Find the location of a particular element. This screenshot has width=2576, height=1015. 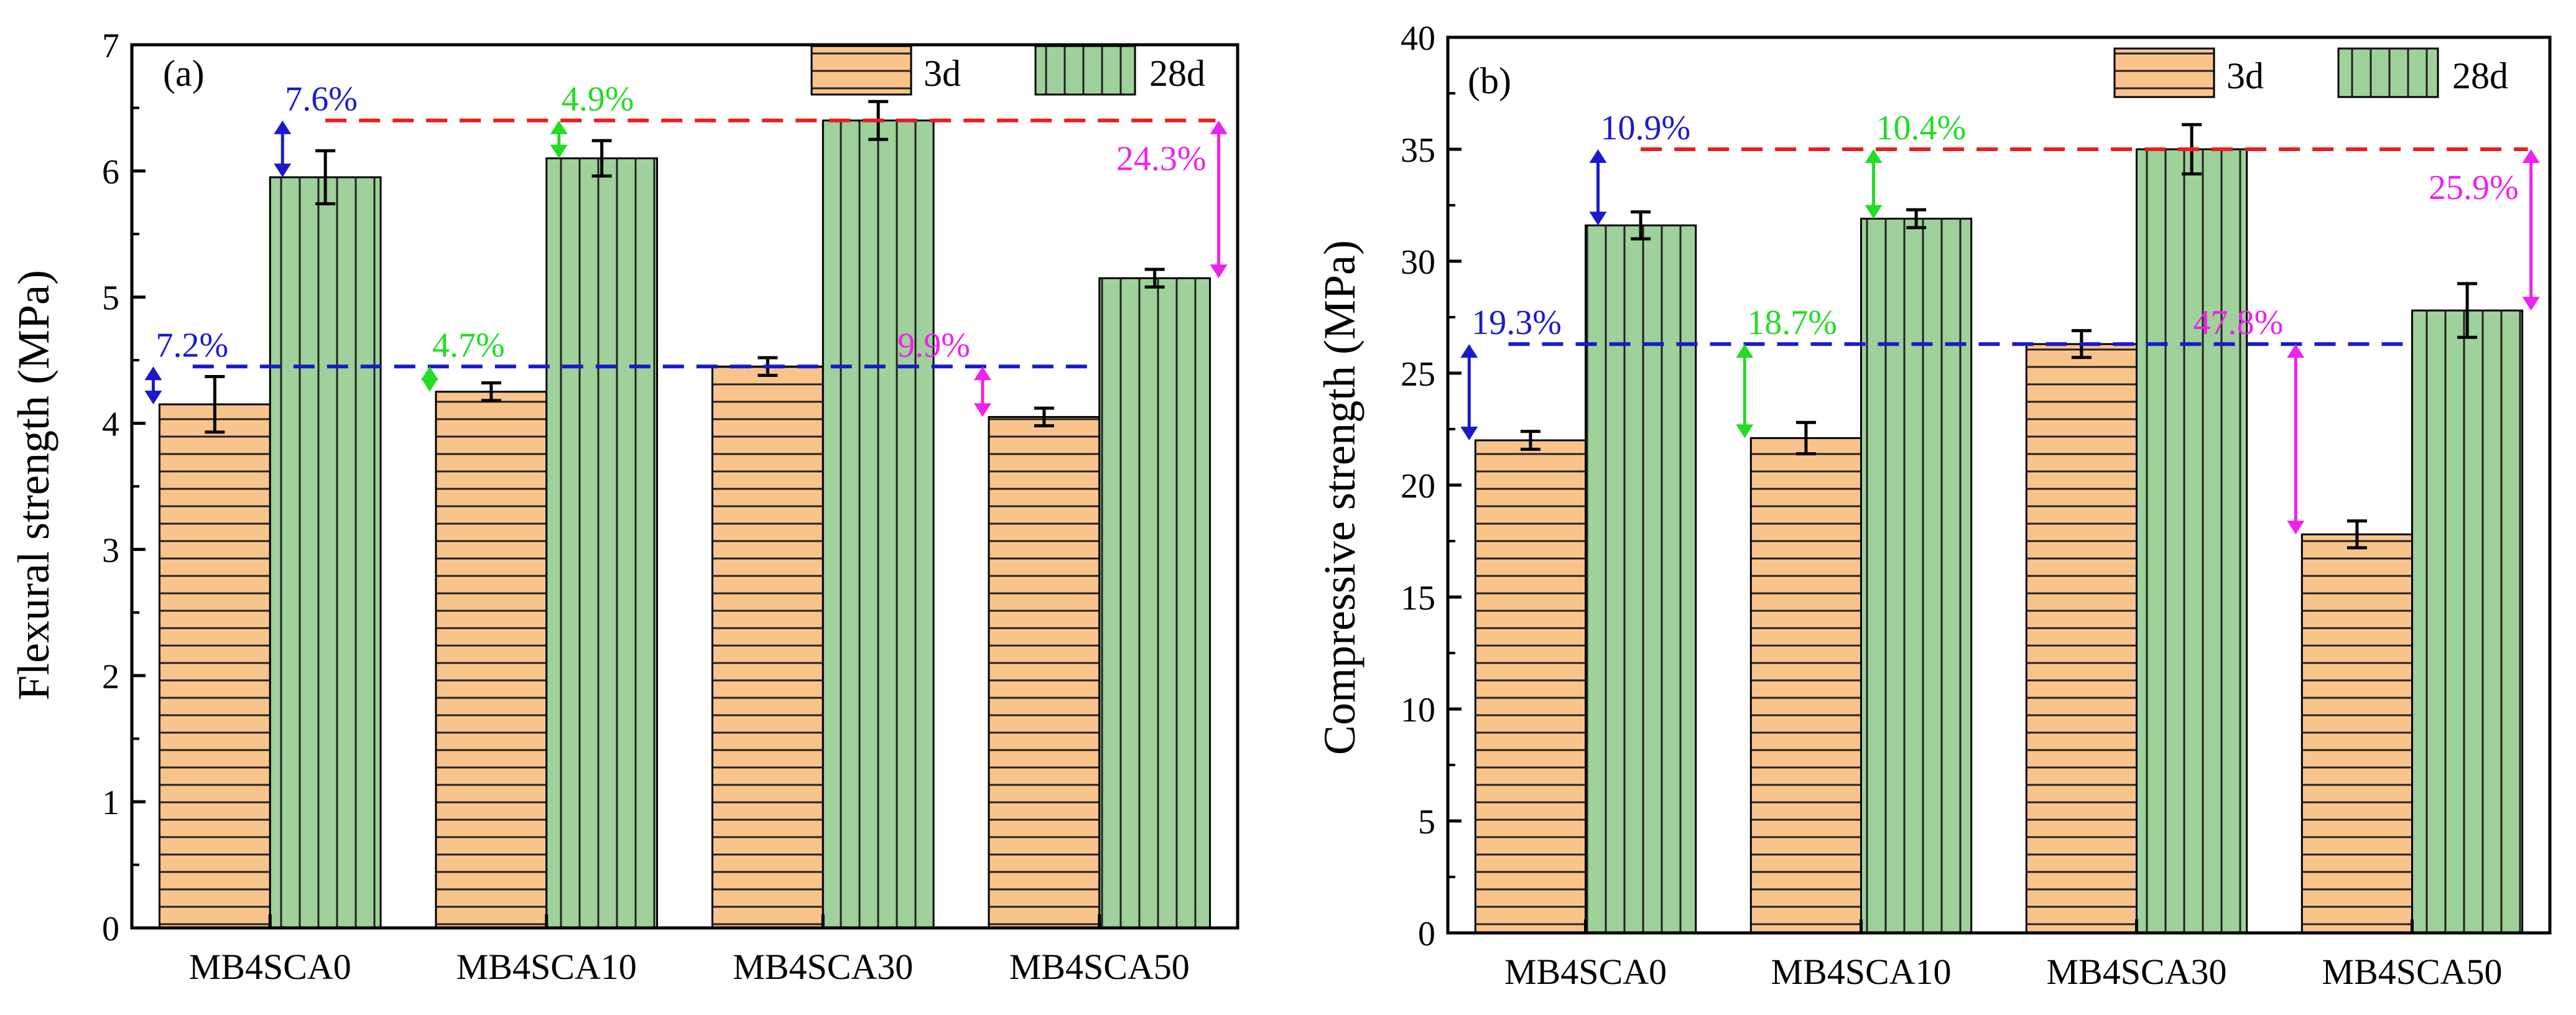

y-axis: 0 5 10 15 20 25 30 35 40 is located at coordinates (1432, 486).